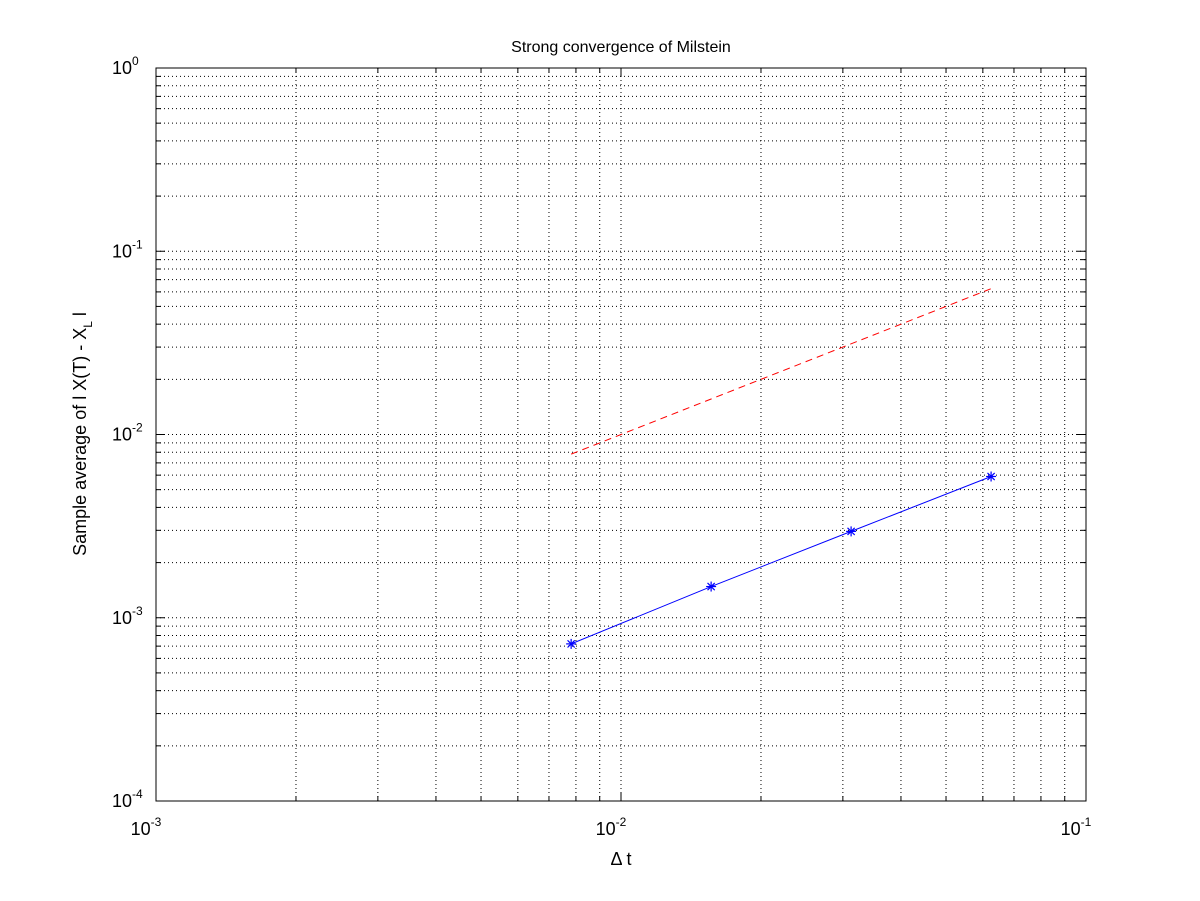 The image size is (1200, 901). What do you see at coordinates (611, 827) in the screenshot?
I see `x-tick-label: 10⁻²` at bounding box center [611, 827].